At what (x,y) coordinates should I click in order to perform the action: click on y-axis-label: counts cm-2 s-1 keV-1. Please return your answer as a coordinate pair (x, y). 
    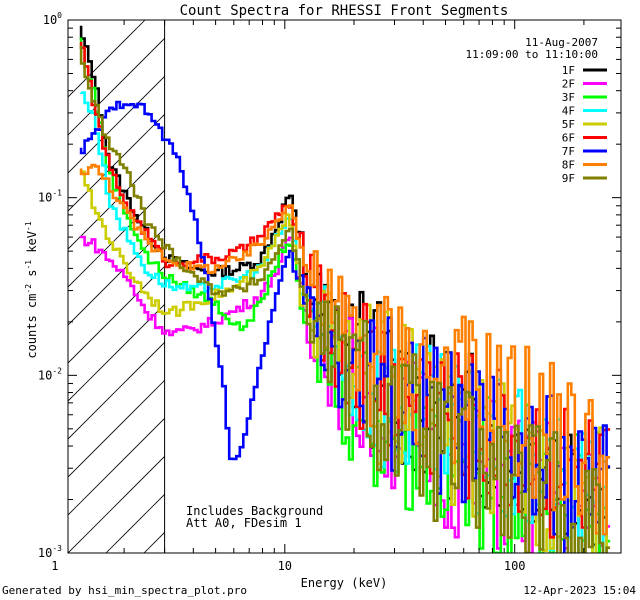
    Looking at the image, I should click on (31, 289).